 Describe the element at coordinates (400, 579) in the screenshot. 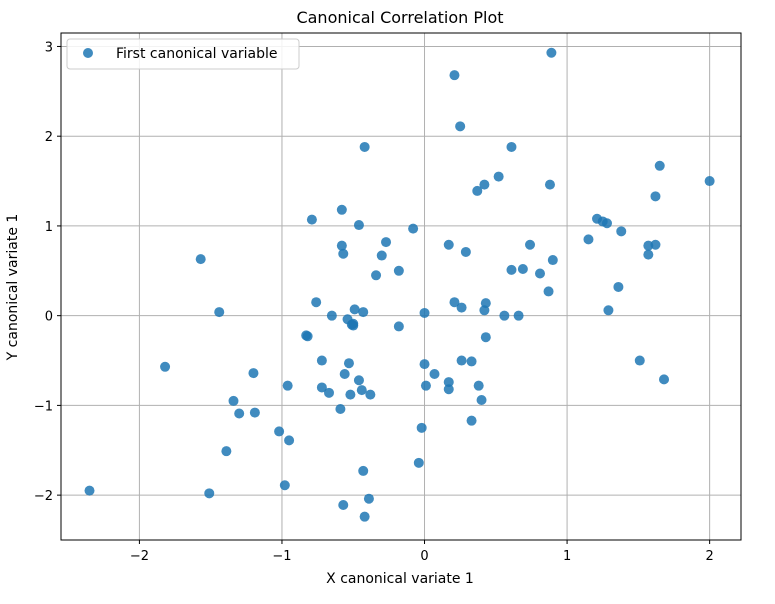

I see `x-axis-label: X canonical variate 1` at that location.